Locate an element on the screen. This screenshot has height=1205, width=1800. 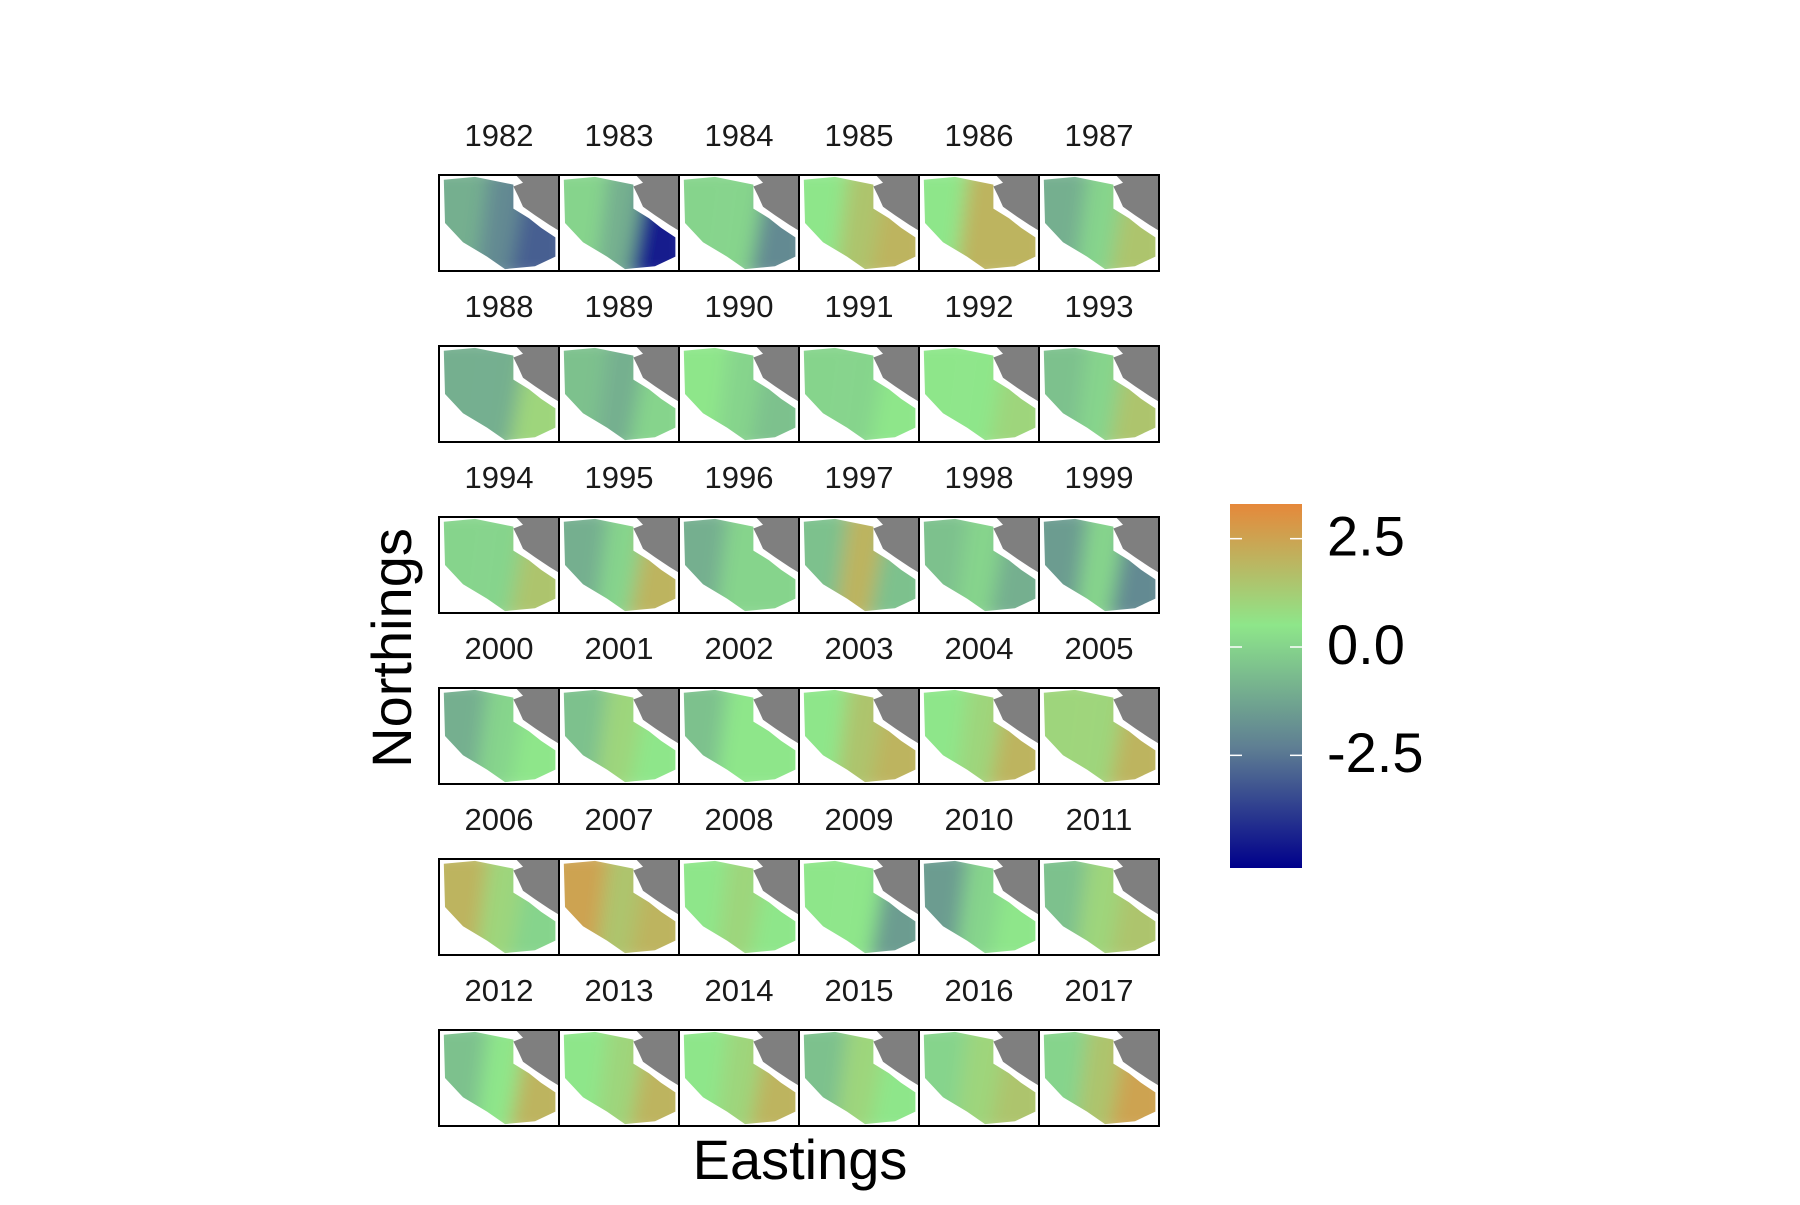
panel-title: 2016 is located at coordinates (979, 990).